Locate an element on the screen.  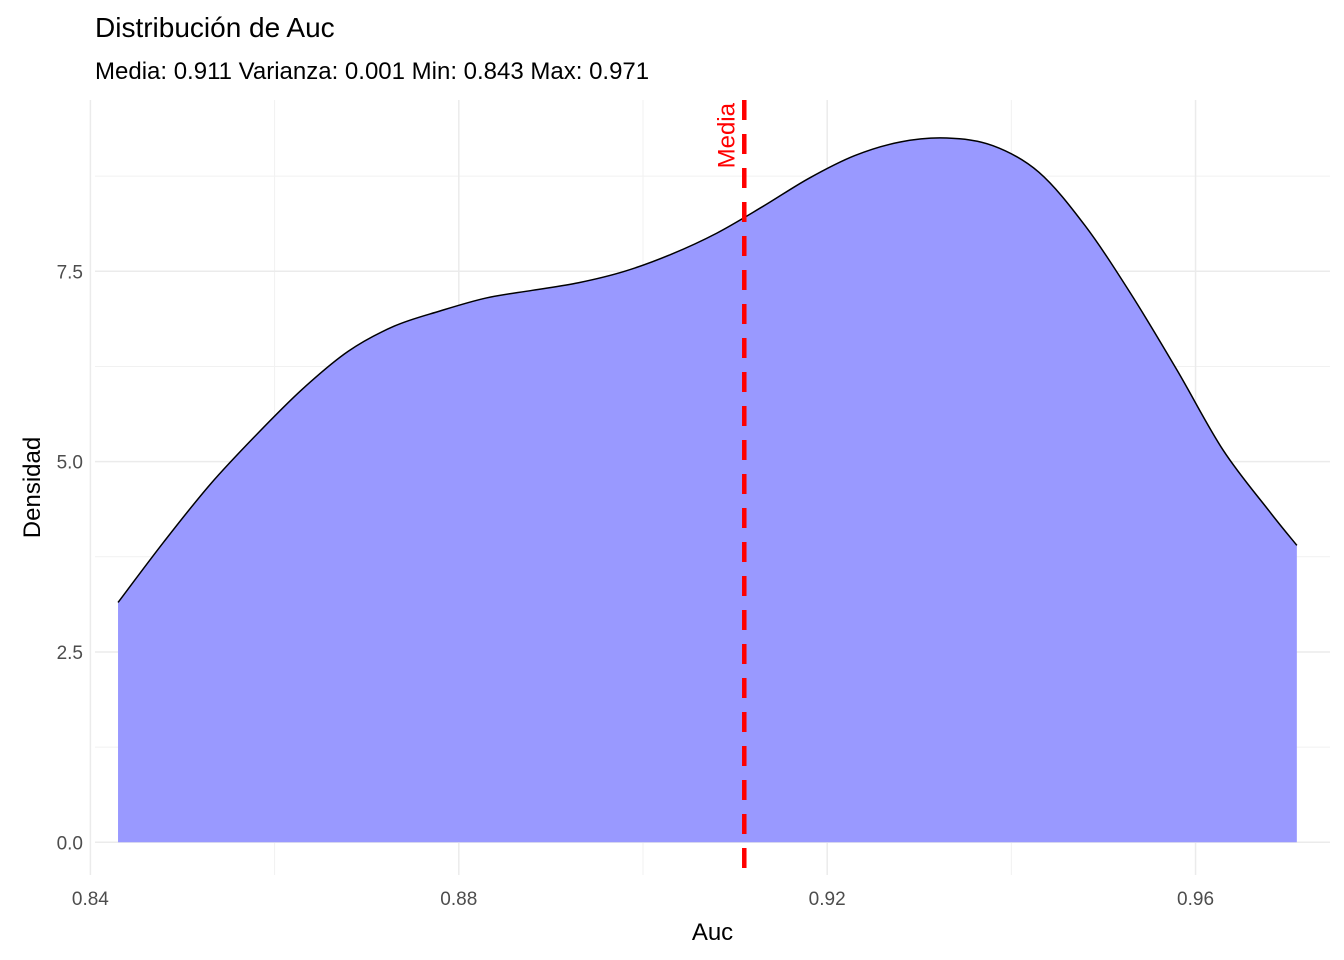
chart-title: Distribución de Auc is located at coordinates (215, 27).